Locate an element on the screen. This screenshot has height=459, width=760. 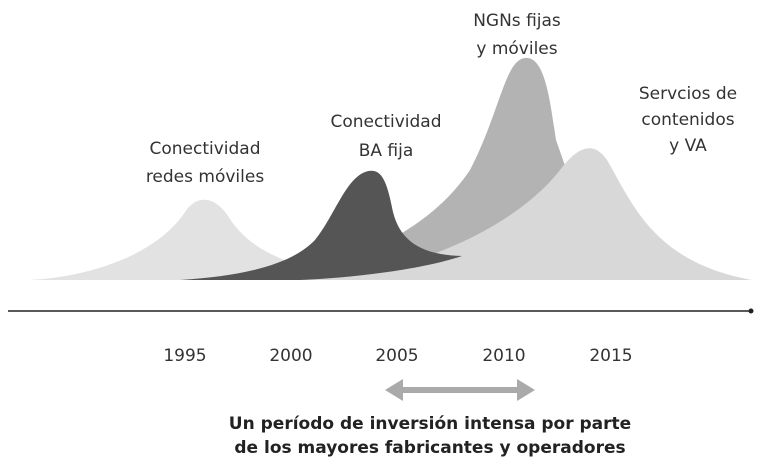
year-label: 1995 is located at coordinates (184, 356).